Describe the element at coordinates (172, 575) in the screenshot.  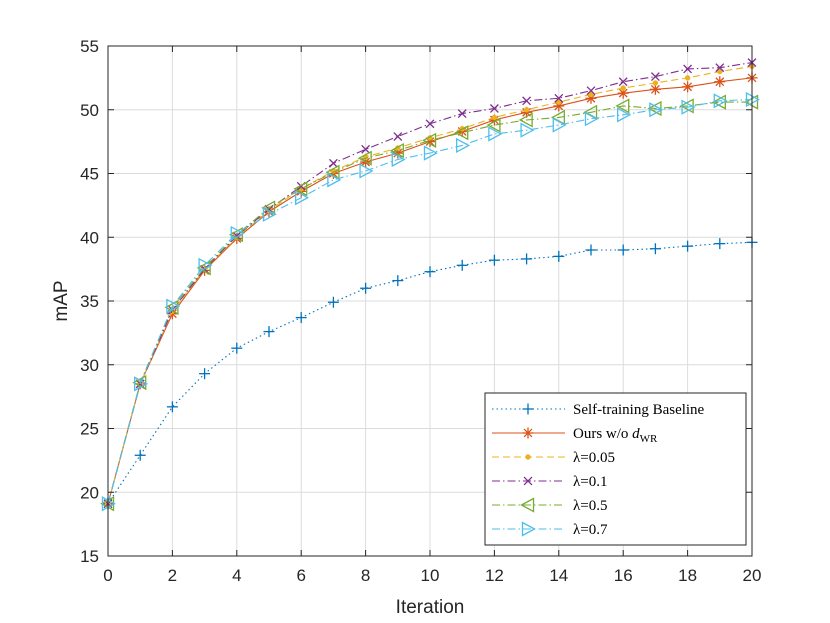
I see `x-tick-label: 2` at that location.